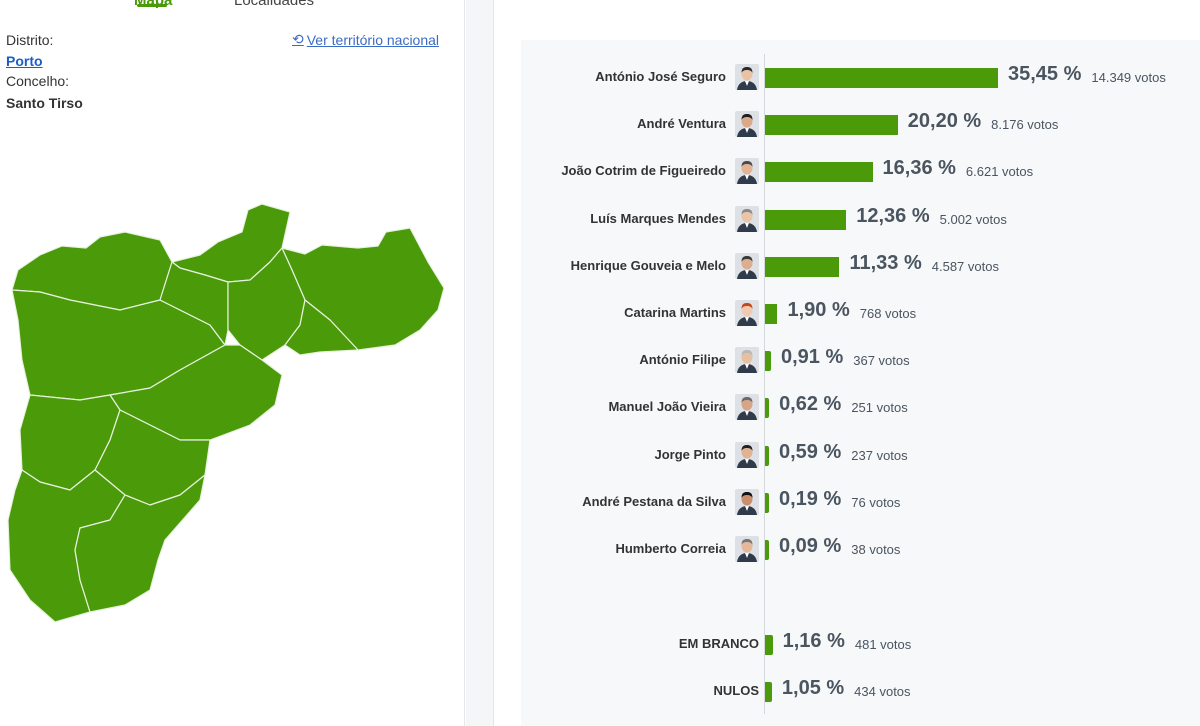 Image resolution: width=1200 pixels, height=726 pixels. I want to click on result-row: André Pestana da Silva 0,19 % 76 votos, so click(860, 502).